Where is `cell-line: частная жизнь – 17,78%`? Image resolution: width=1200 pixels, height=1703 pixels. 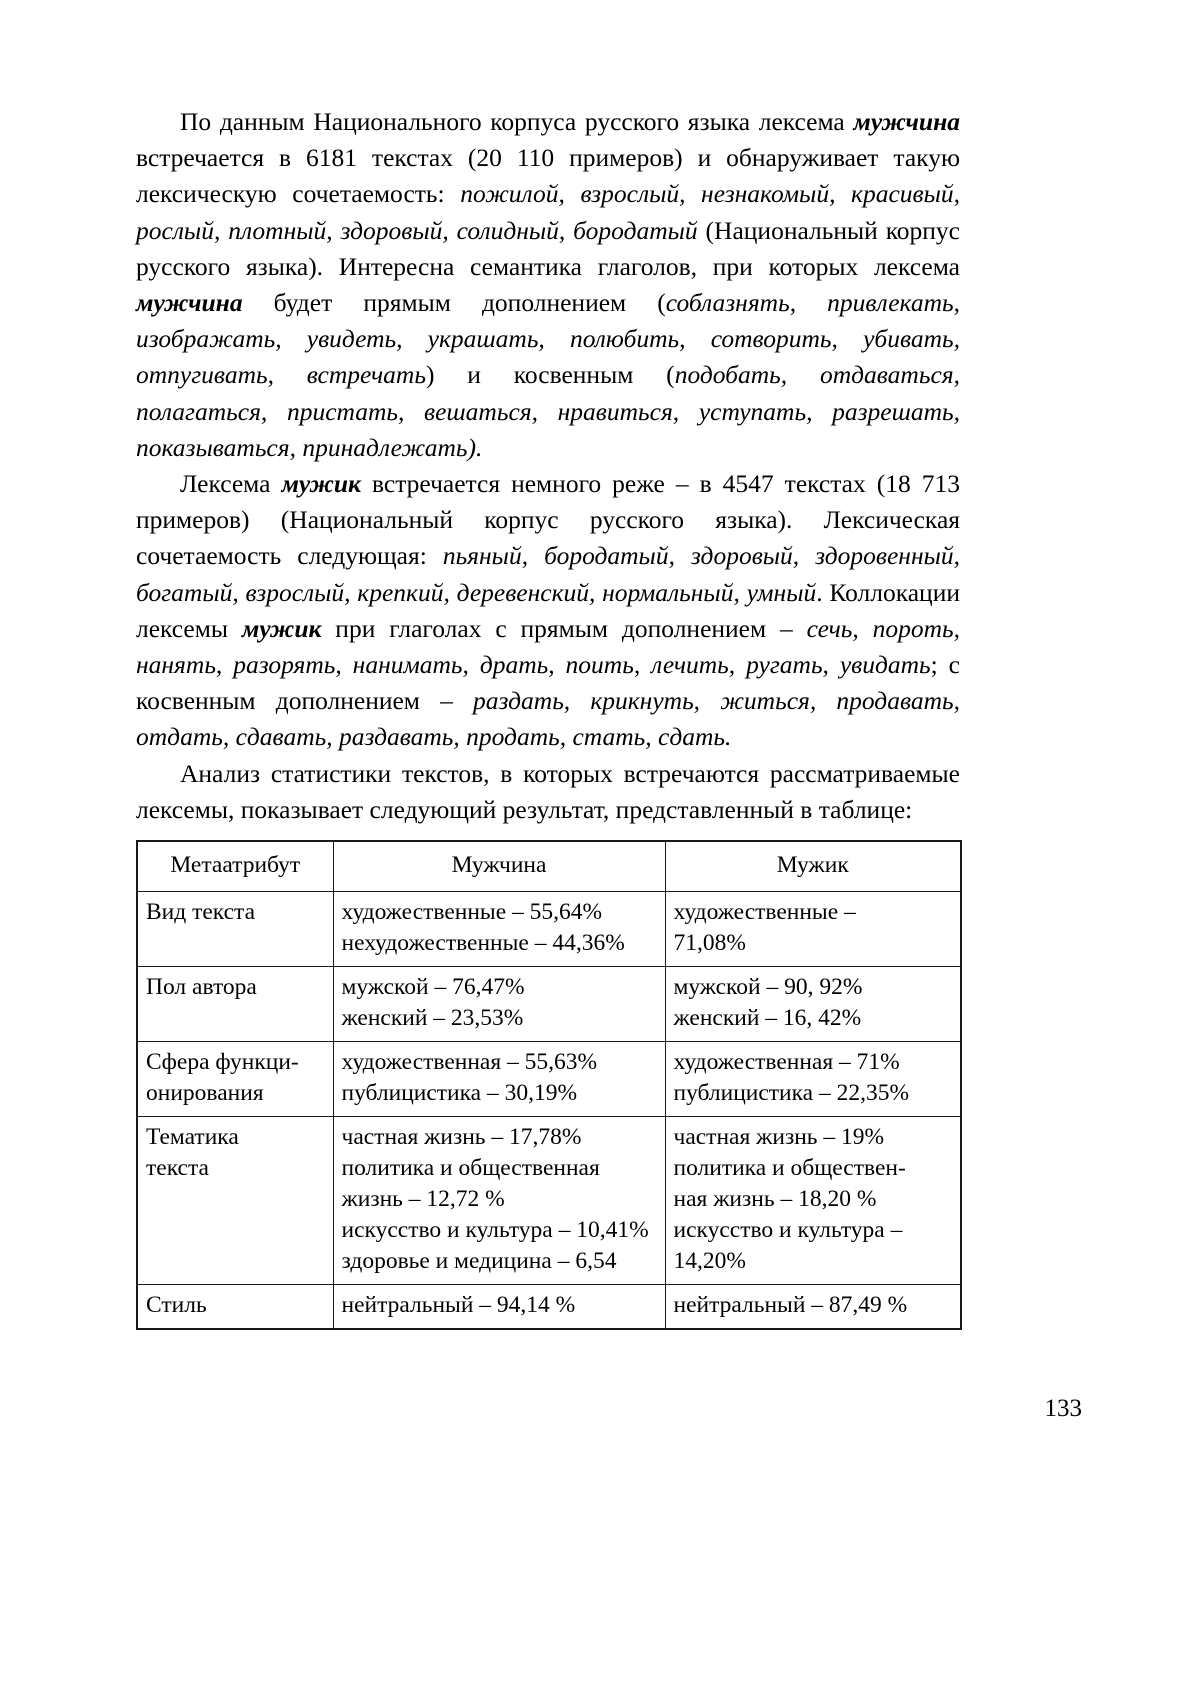
cell-line: частная жизнь – 17,78% is located at coordinates (461, 1137).